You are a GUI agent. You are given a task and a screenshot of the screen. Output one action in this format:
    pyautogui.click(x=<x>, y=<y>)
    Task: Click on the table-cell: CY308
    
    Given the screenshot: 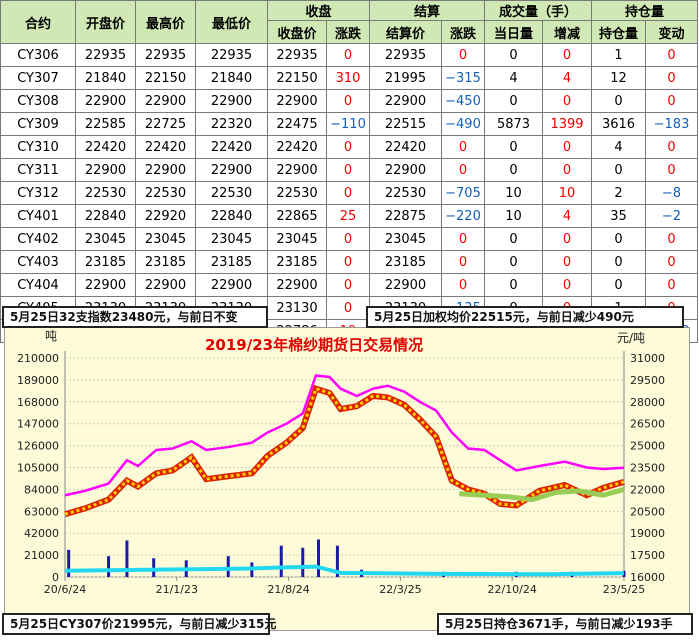 What is the action you would take?
    pyautogui.click(x=38, y=101)
    